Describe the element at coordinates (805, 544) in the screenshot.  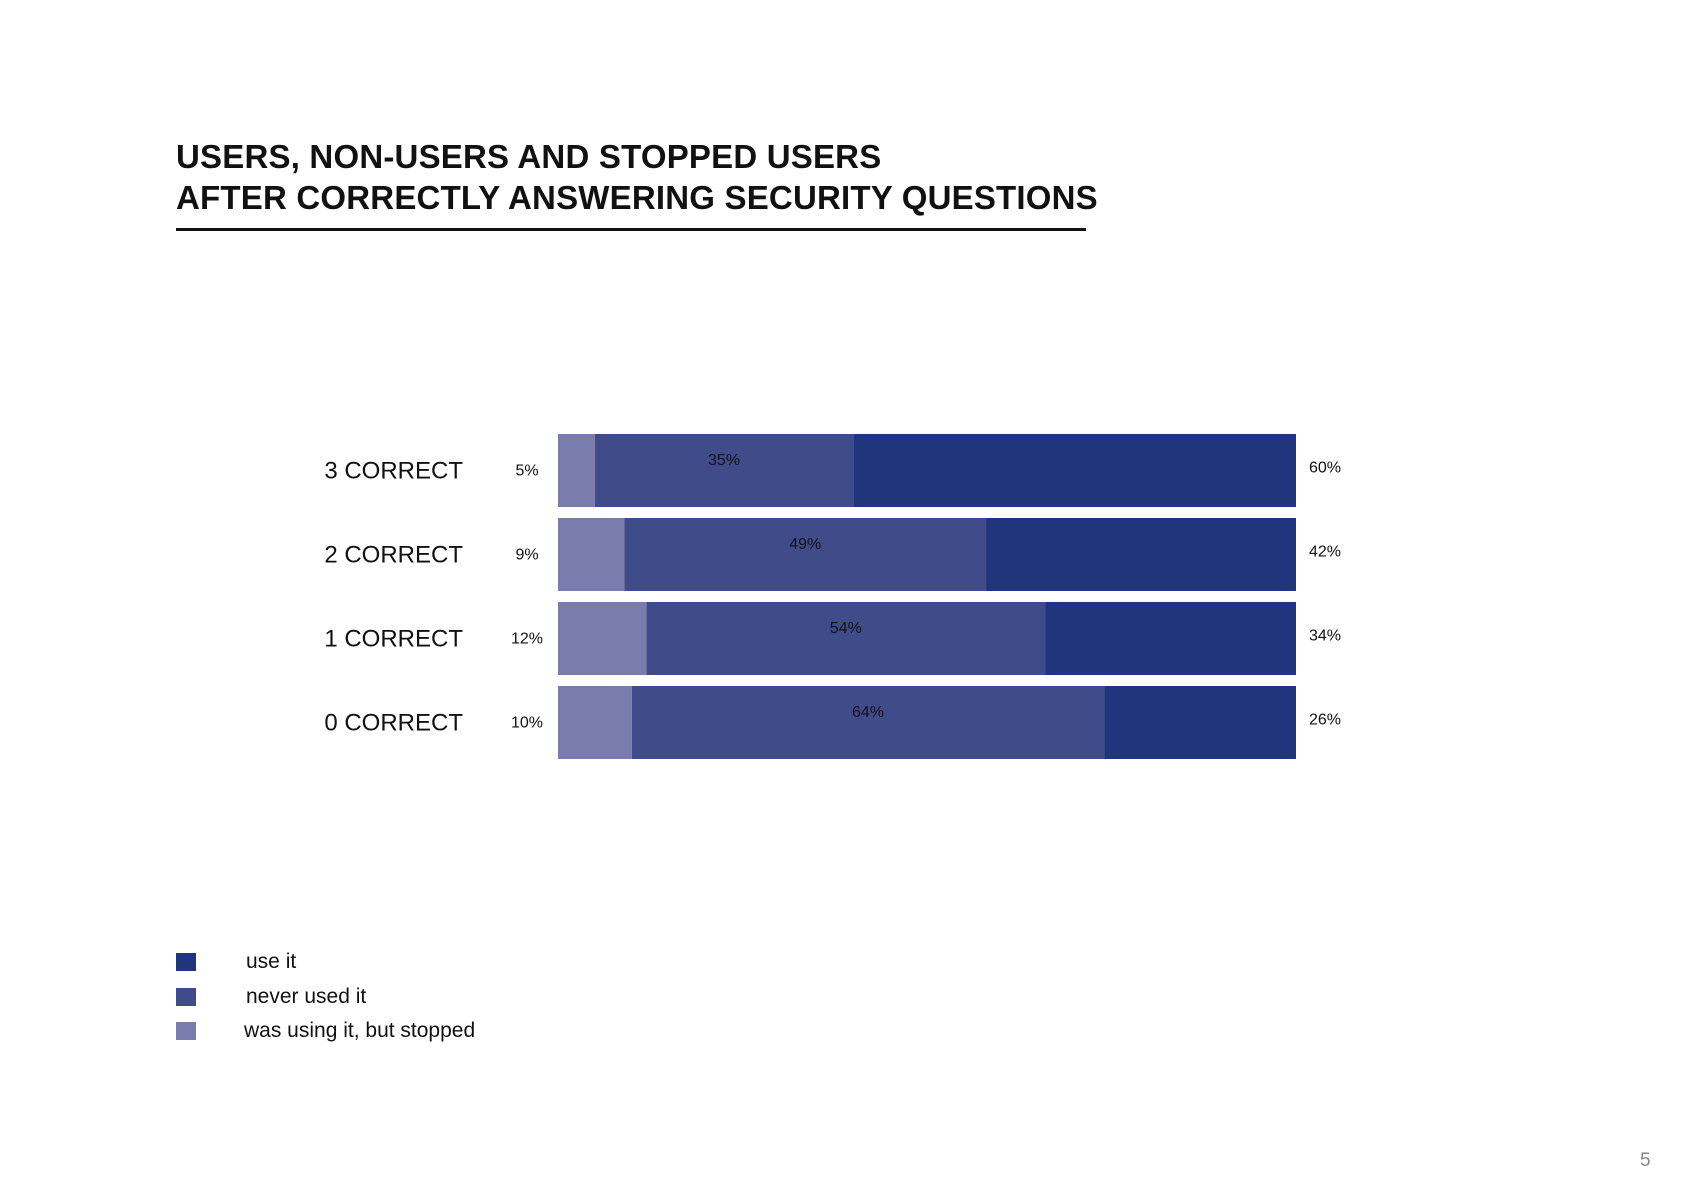
I see `data-label-2-correct-never-used-it: 49%` at that location.